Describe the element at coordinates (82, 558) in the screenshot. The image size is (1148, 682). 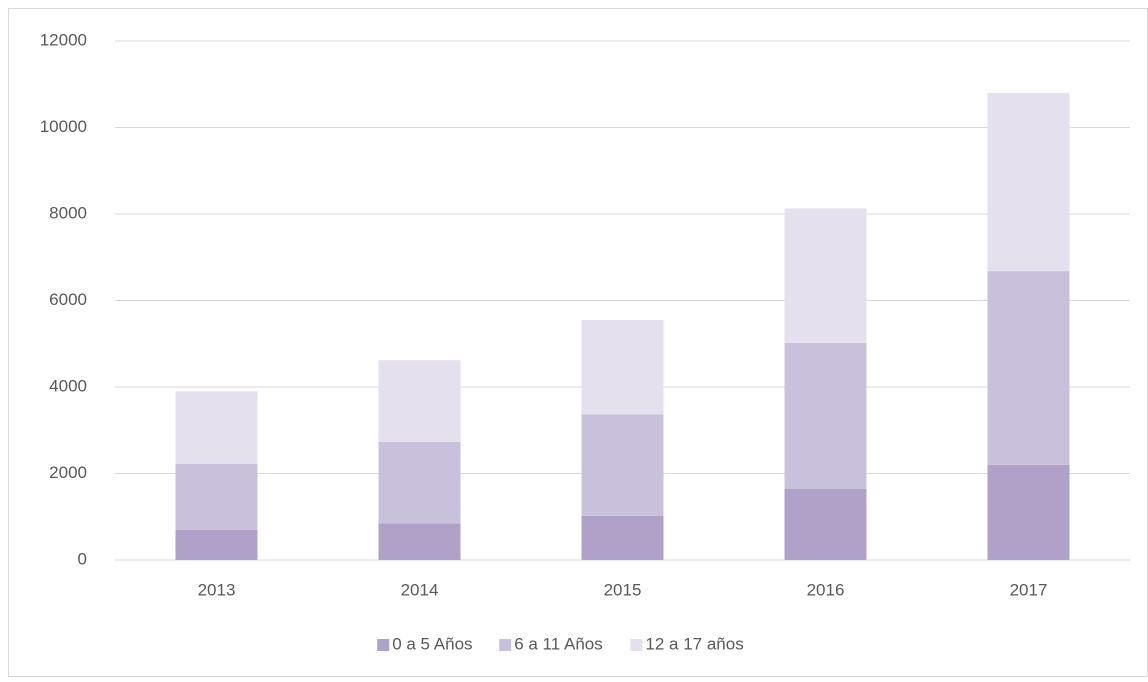
I see `y-tick-label: 0` at that location.